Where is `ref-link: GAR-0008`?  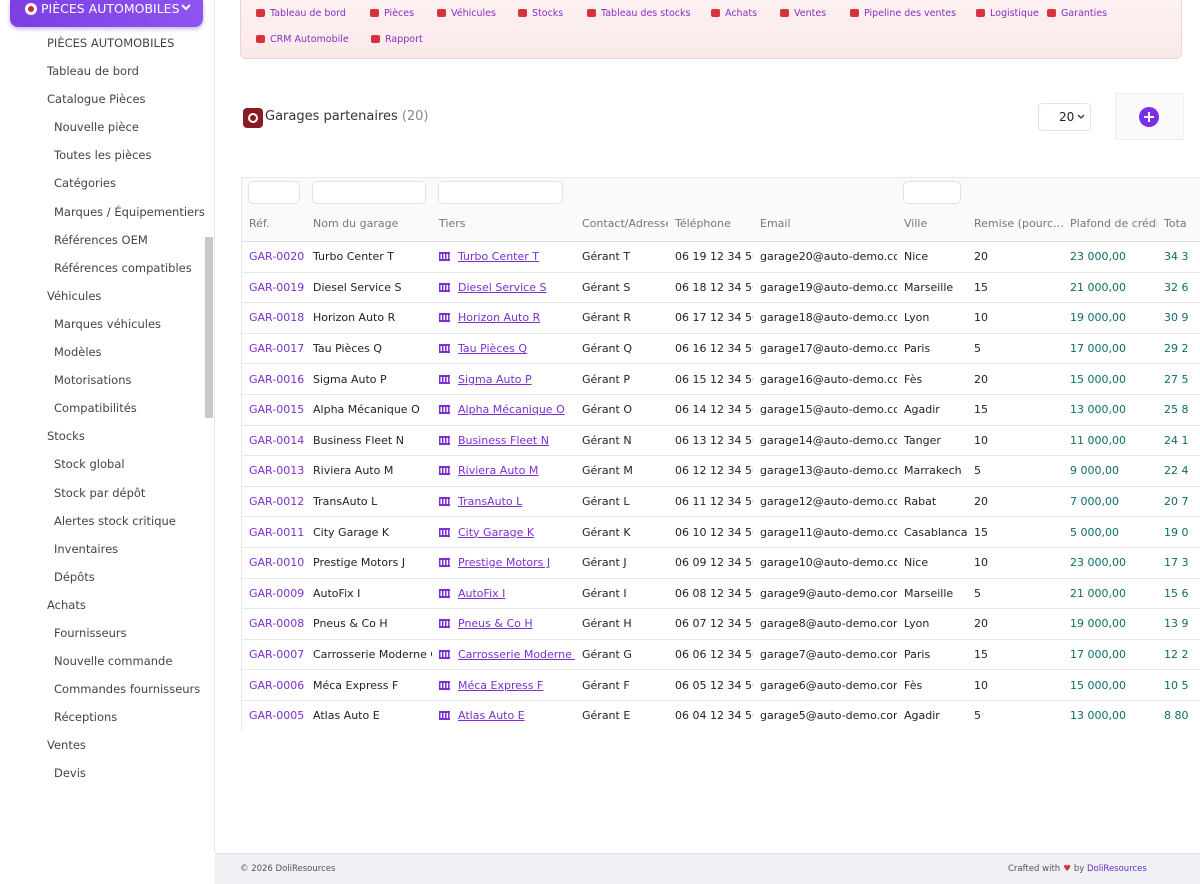
ref-link: GAR-0008 is located at coordinates (274, 624).